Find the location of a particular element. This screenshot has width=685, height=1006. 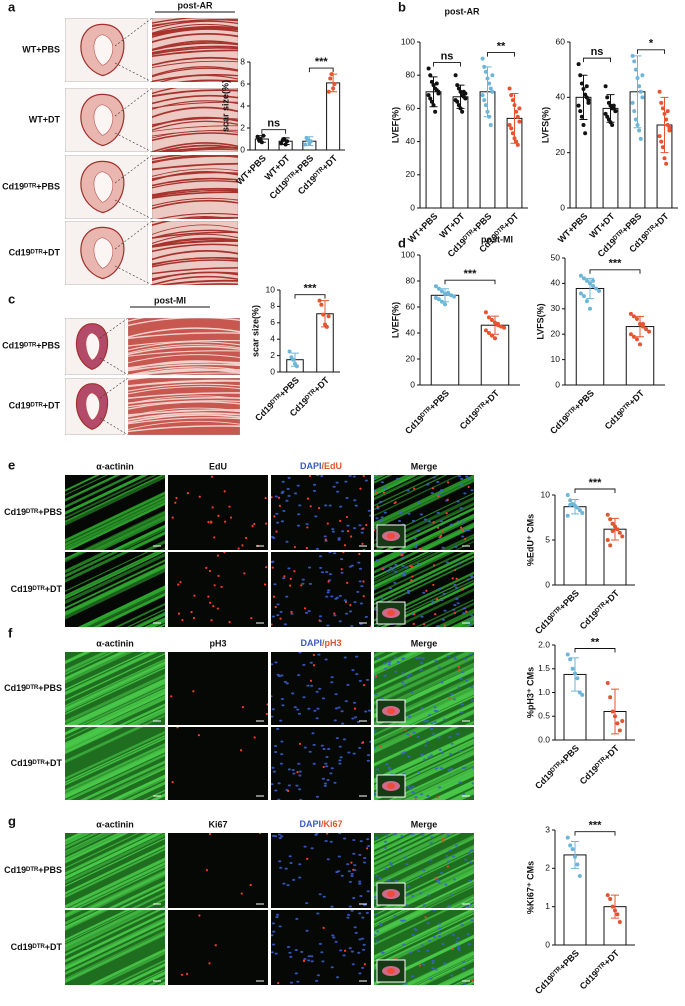

bar is located at coordinates (433, 150).